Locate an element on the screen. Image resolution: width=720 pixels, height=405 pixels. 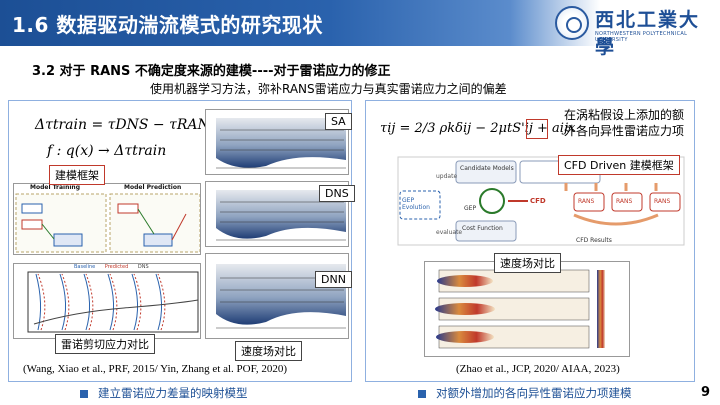
flow-label-dnn: DNN is located at coordinates (333, 279).